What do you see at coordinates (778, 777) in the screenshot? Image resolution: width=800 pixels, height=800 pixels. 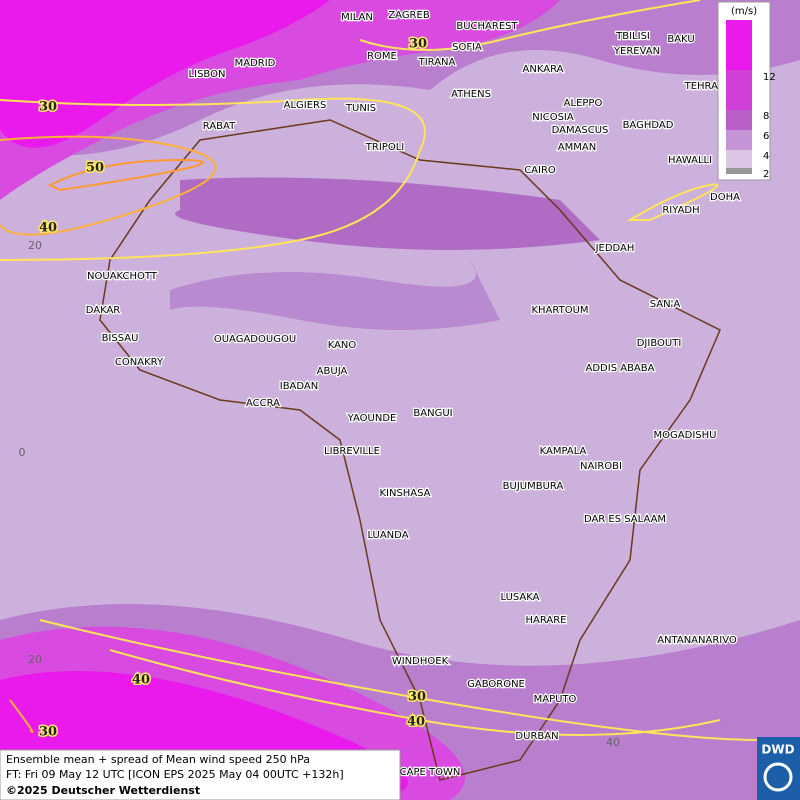 I see `logo-icon` at bounding box center [778, 777].